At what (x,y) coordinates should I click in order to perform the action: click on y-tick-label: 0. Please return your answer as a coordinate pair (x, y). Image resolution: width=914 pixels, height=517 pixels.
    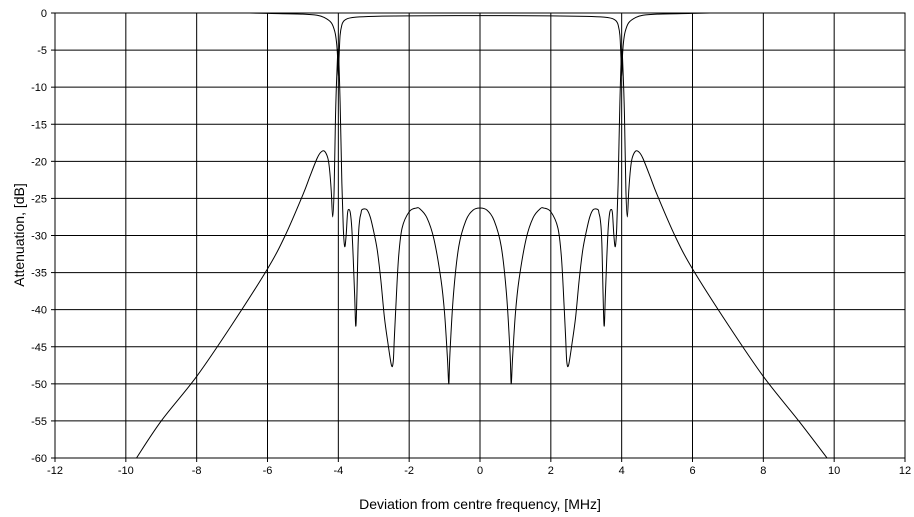
    Looking at the image, I should click on (44, 14).